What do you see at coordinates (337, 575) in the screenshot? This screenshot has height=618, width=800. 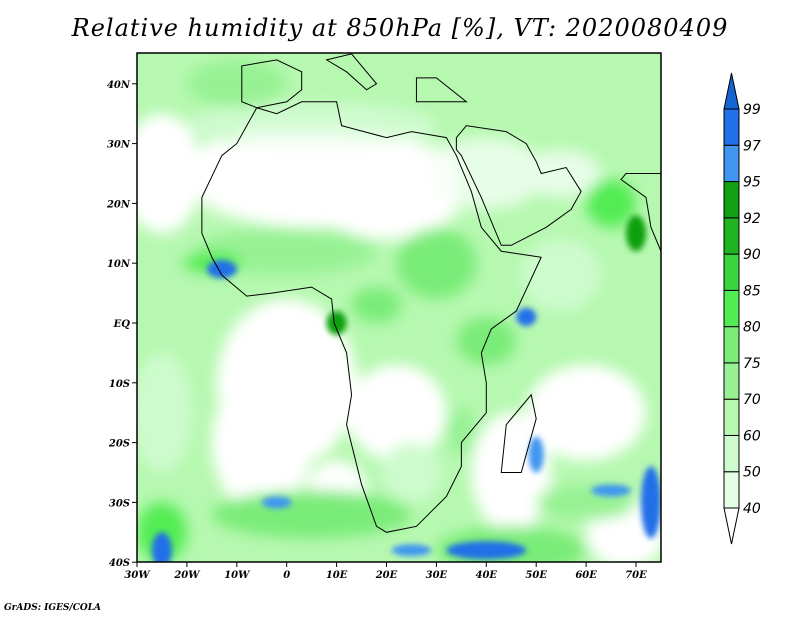 I see `x-tick-label: 10E` at bounding box center [337, 575].